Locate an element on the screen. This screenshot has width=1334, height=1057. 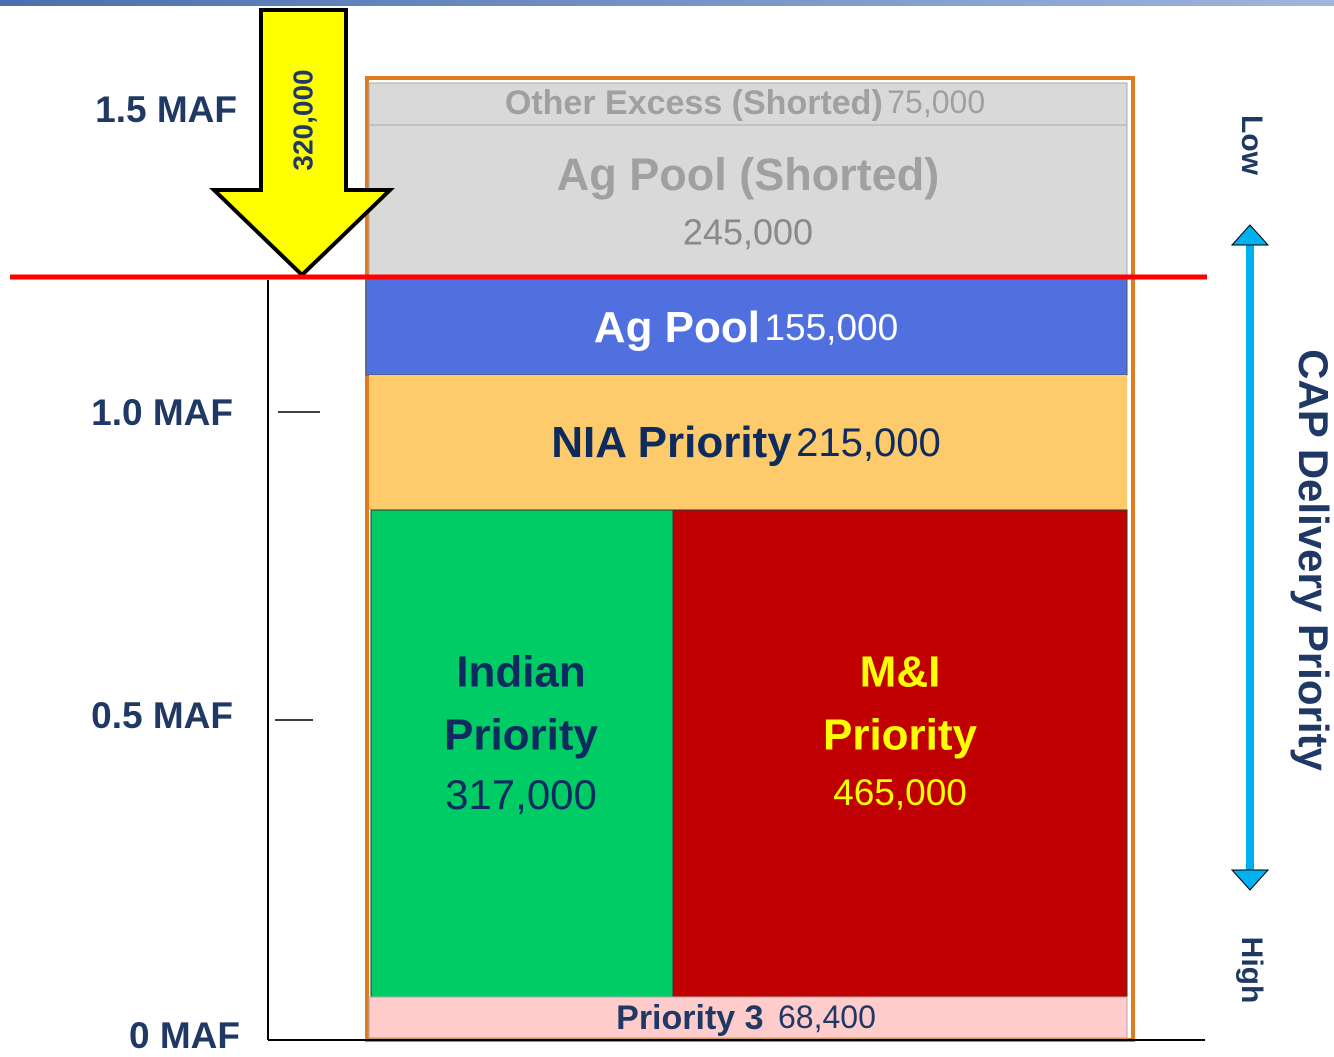
block-priority3 is located at coordinates (748, 1017).